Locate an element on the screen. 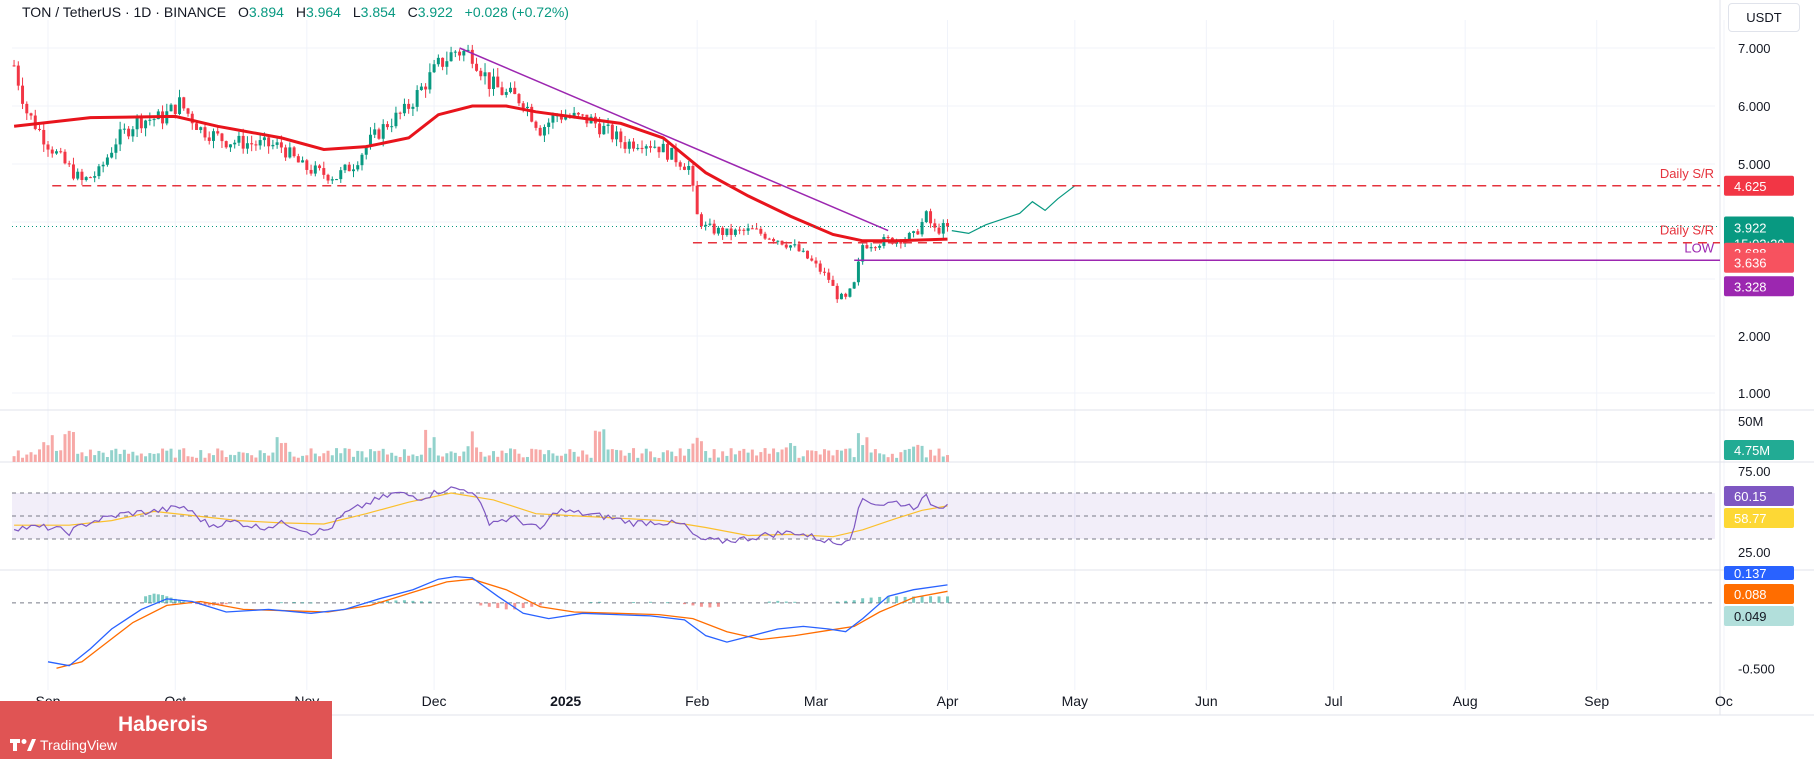  rsi-ma-line is located at coordinates (481, 515).